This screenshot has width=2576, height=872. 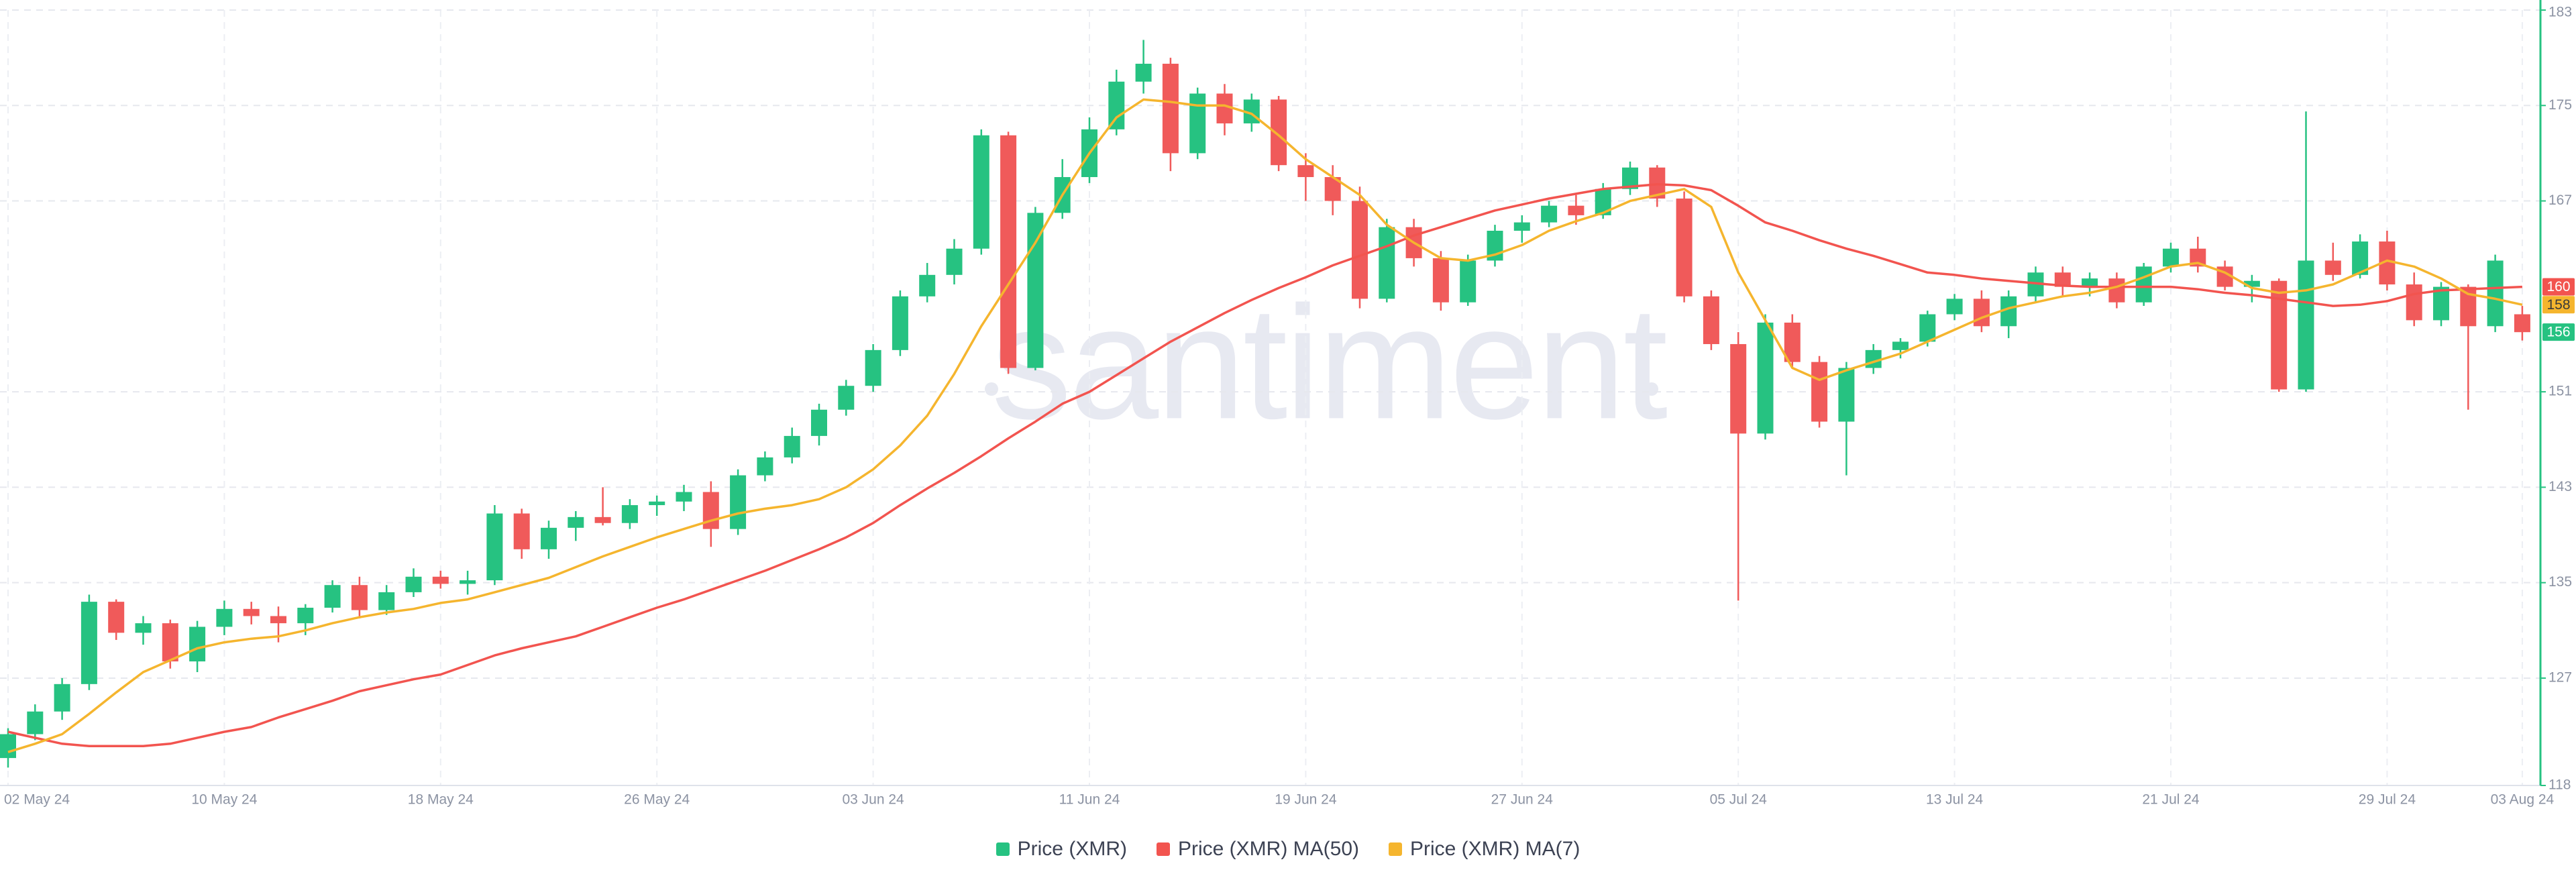 I want to click on x-tick-label: 29 Jul 24, so click(x=2387, y=800).